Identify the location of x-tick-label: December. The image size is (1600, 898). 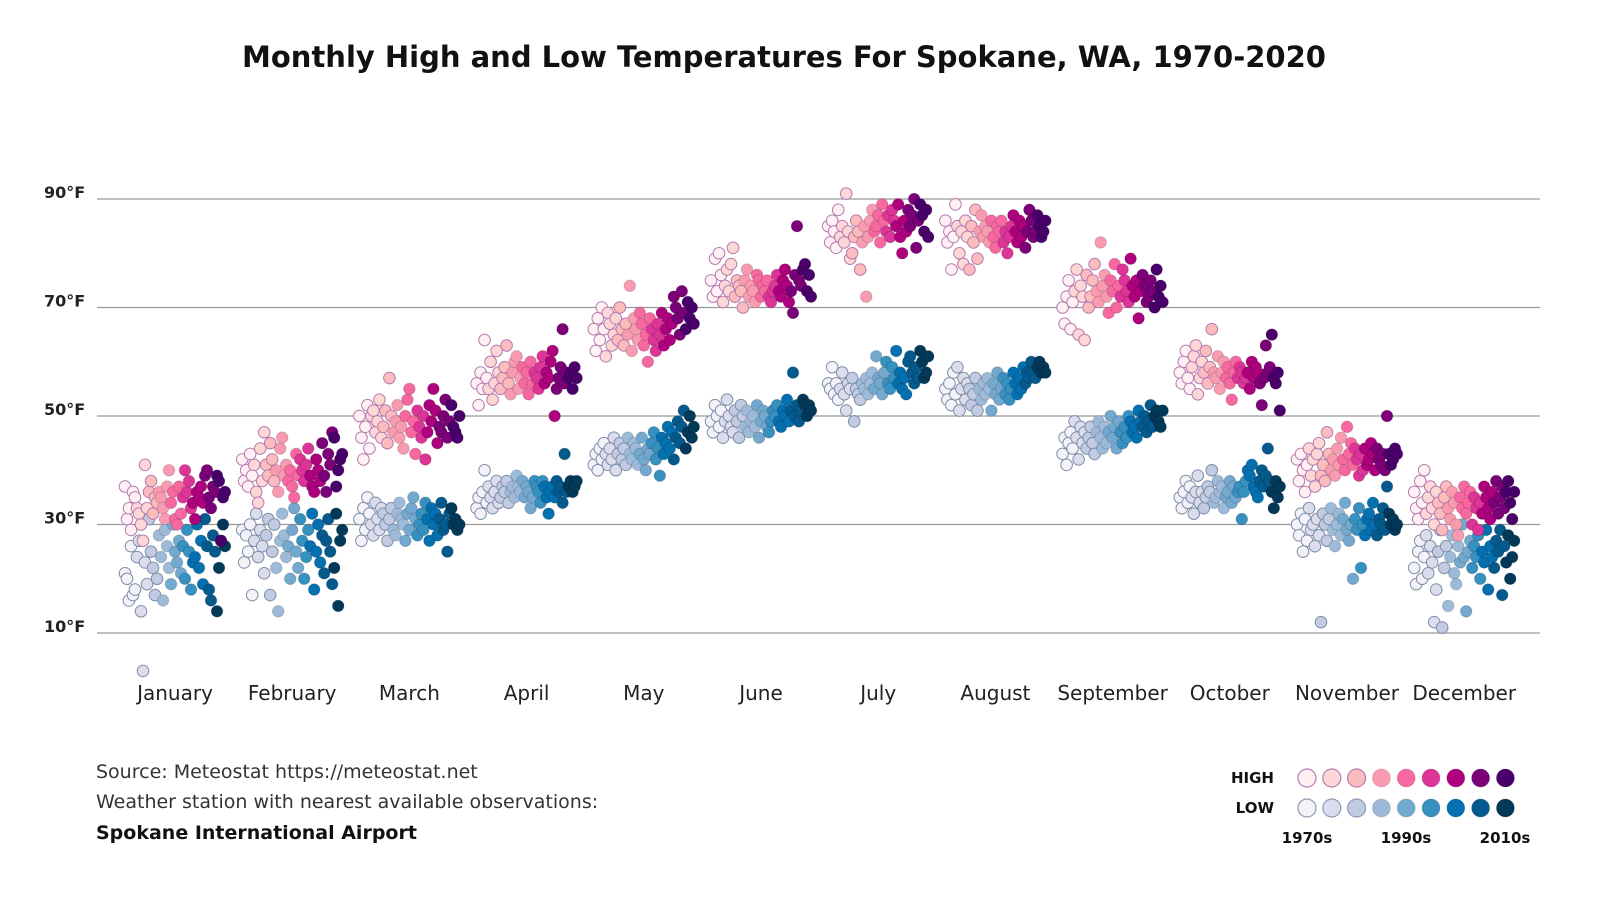
(1464, 693).